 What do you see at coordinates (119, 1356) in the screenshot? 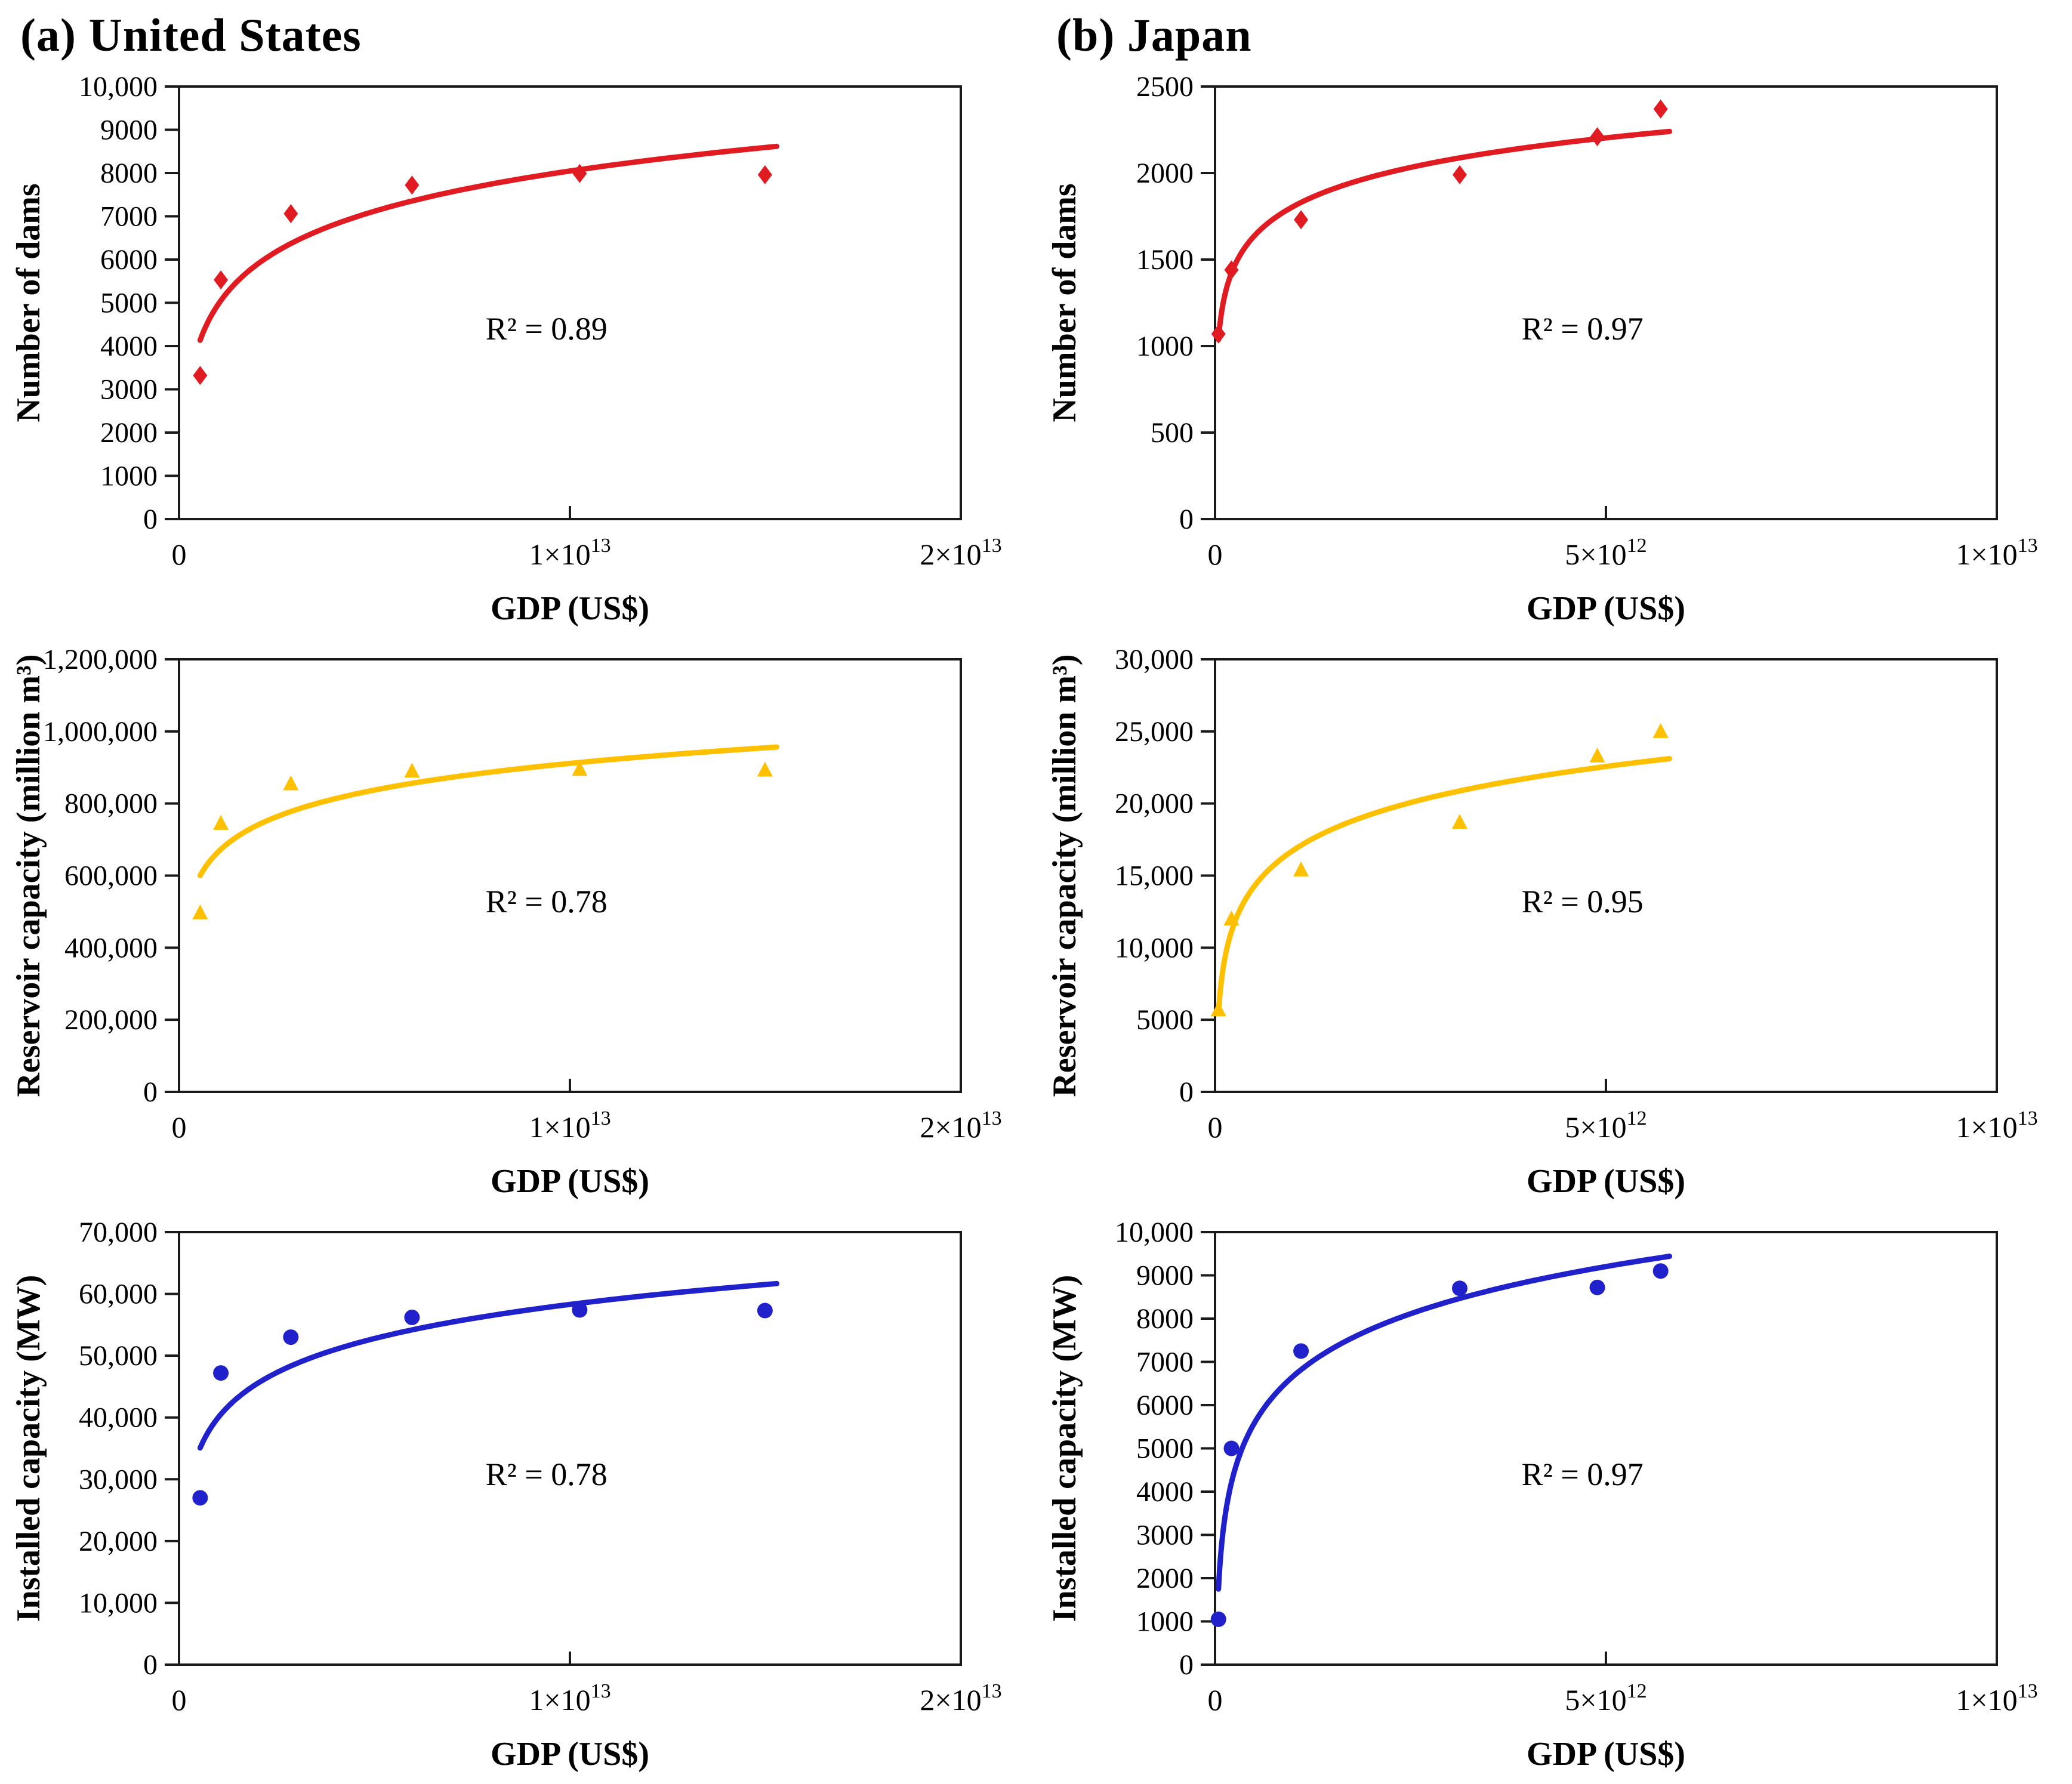
I see `y-tick-label: 50,000` at bounding box center [119, 1356].